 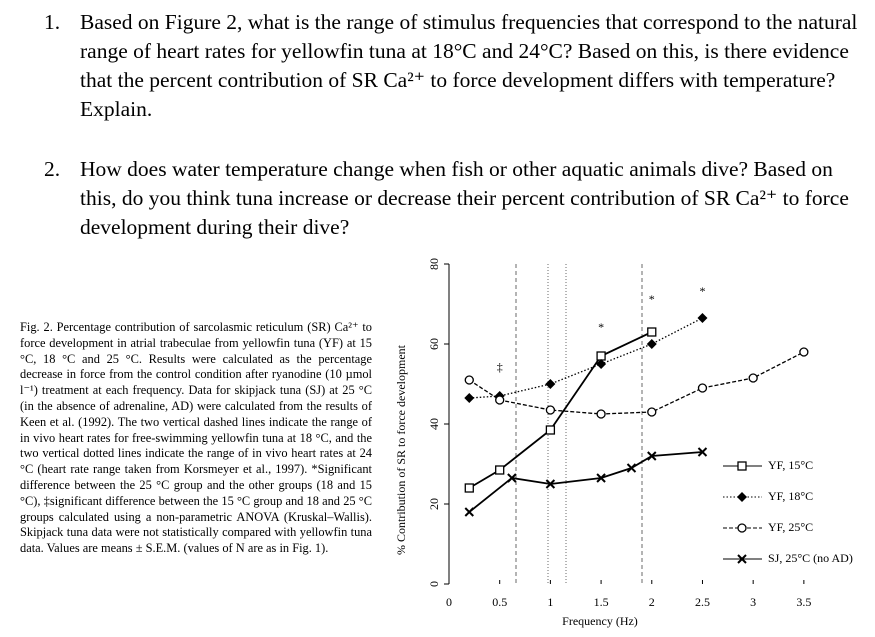 I want to click on question-number: 2., so click(x=52, y=169).